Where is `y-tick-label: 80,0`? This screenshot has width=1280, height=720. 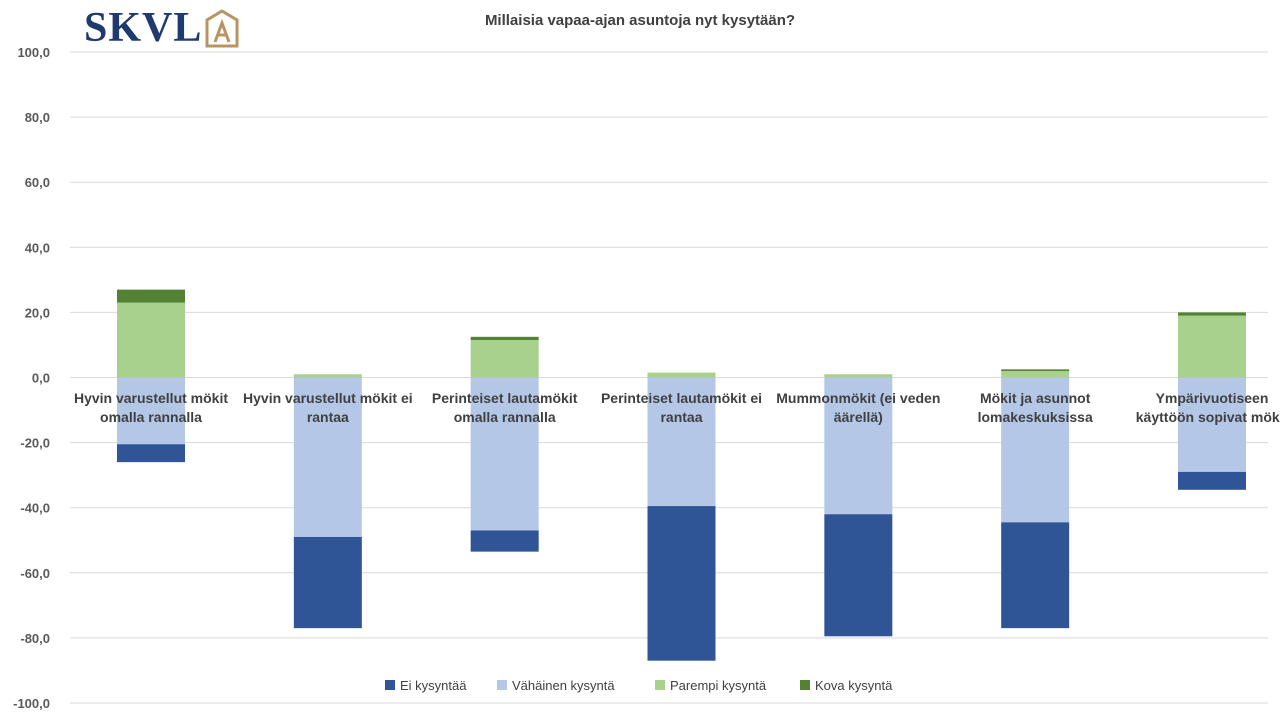
y-tick-label: 80,0 is located at coordinates (37, 117).